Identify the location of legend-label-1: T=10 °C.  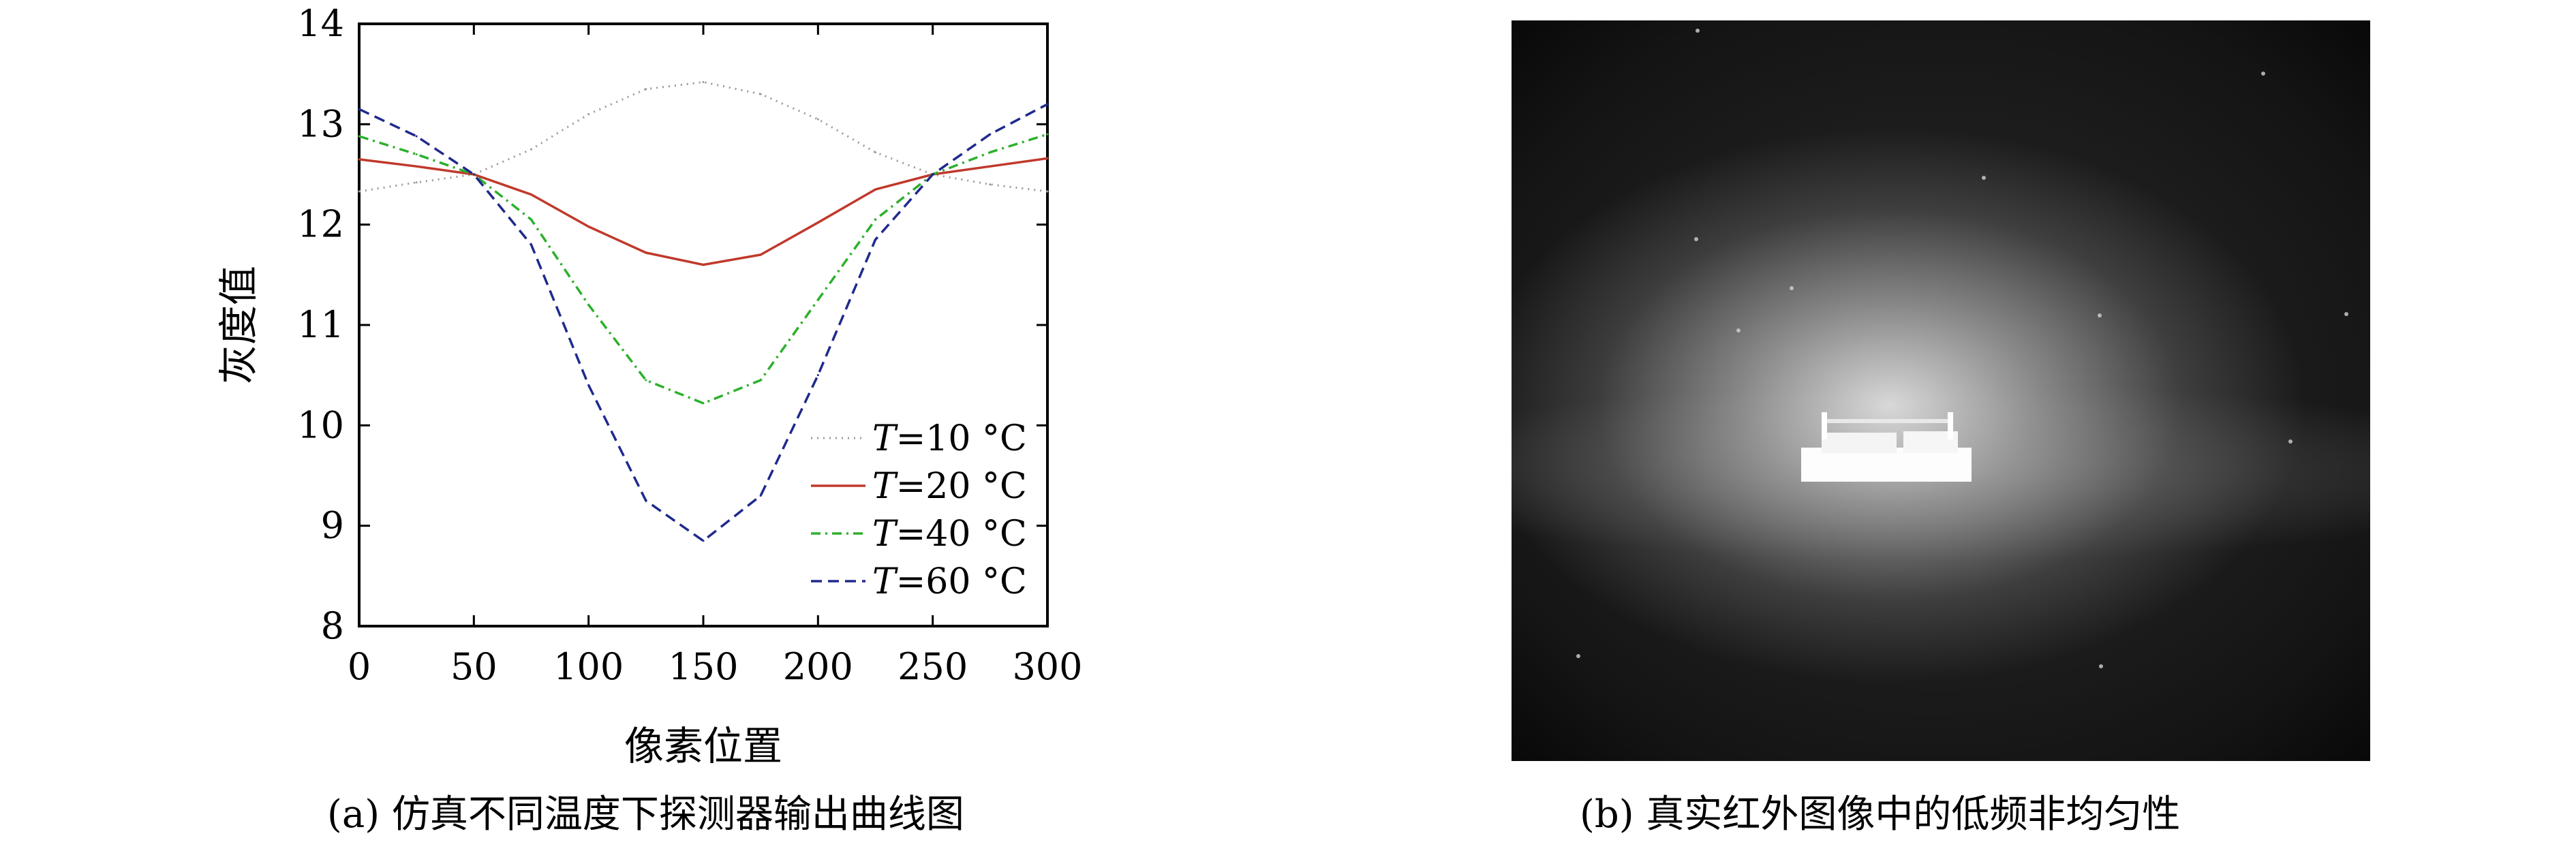
(950, 439).